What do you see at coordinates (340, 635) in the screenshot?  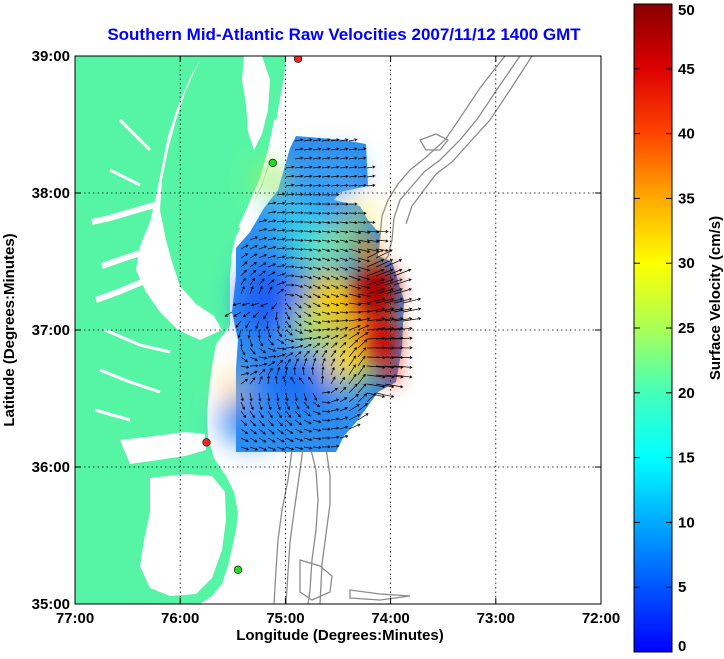 I see `x-axis-label: Longitude (Degrees:Minutes)` at bounding box center [340, 635].